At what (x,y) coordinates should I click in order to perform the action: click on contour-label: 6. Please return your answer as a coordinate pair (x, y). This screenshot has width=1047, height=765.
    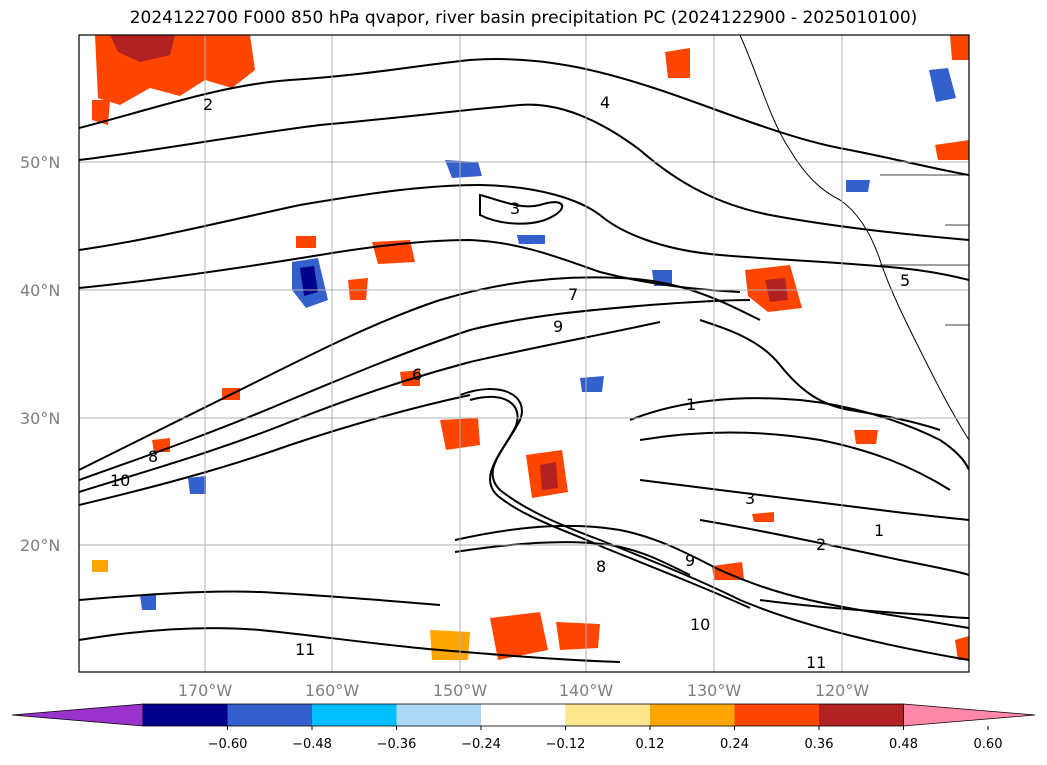
    Looking at the image, I should click on (417, 374).